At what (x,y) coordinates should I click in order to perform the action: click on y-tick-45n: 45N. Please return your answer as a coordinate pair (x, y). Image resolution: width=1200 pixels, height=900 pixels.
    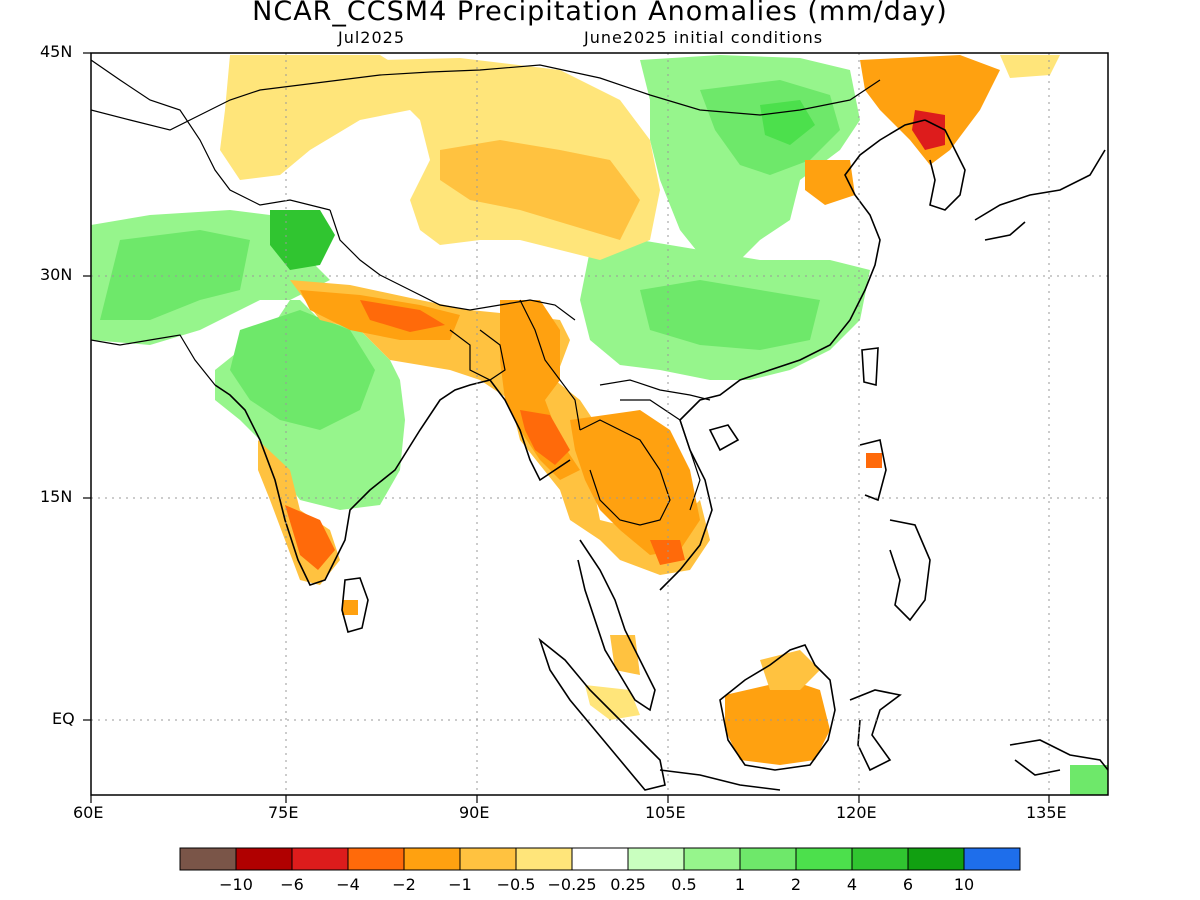
    Looking at the image, I should click on (56, 51).